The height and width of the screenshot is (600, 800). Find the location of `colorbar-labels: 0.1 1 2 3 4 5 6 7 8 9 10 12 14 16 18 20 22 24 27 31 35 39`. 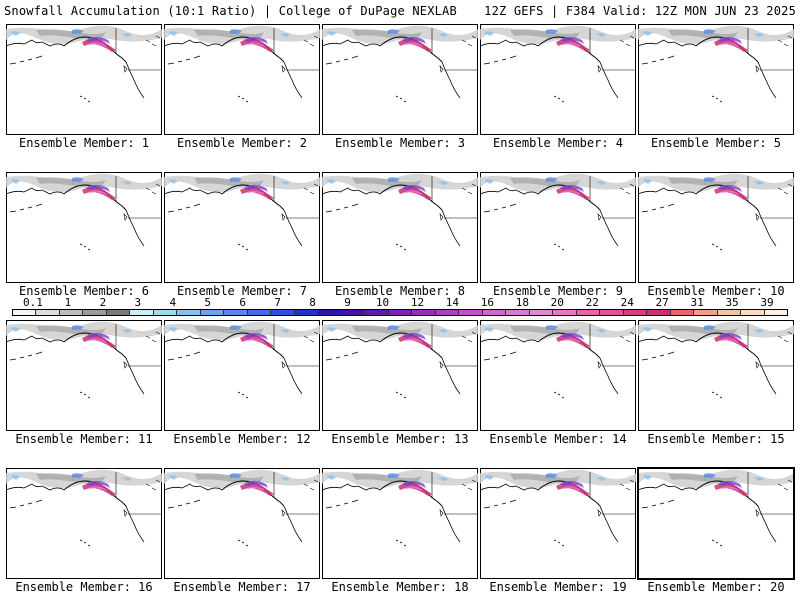

colorbar-labels: 0.1 1 2 3 4 5 6 7 8 9 10 12 14 16 18 20 22 24 27 31 35 39 is located at coordinates (400, 302).